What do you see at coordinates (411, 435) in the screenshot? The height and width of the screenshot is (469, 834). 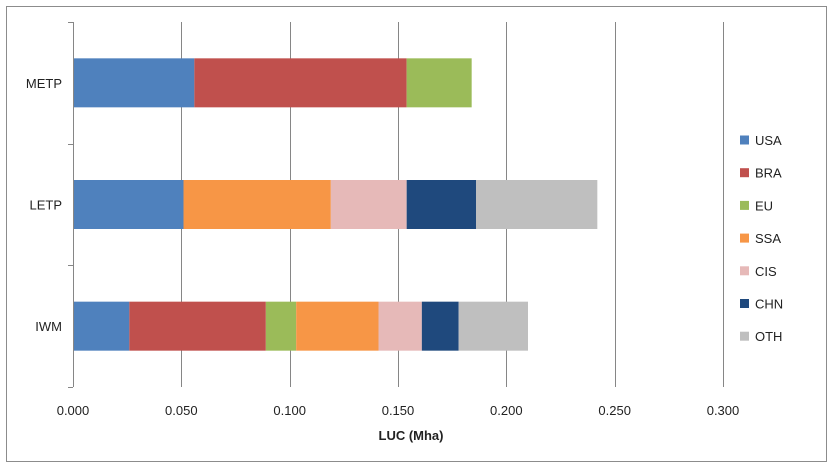 I see `x-axis-title: LUC (Mha)` at bounding box center [411, 435].